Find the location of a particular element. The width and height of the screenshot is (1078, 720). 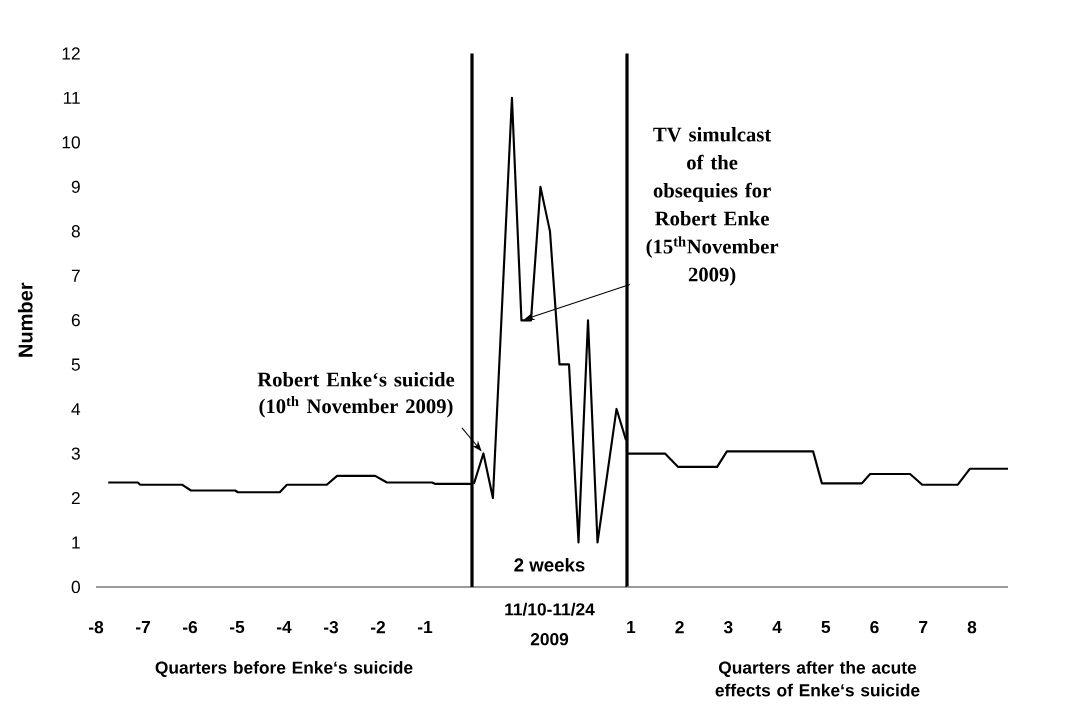

x-tick-label: -4 is located at coordinates (284, 627).